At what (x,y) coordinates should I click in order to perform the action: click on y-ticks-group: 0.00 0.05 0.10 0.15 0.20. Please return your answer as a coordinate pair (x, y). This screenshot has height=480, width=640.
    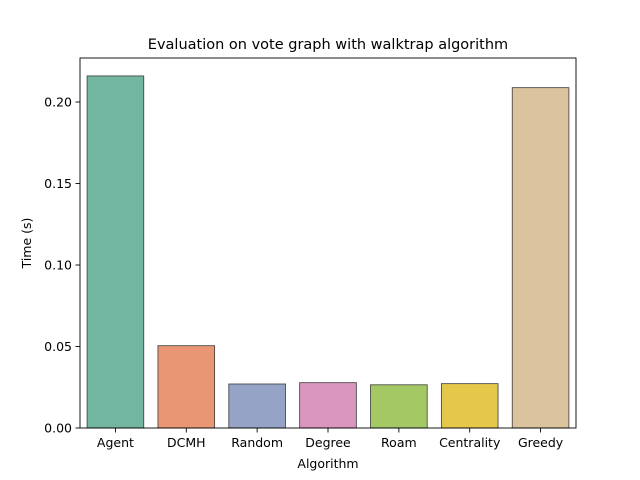
    Looking at the image, I should click on (62, 265).